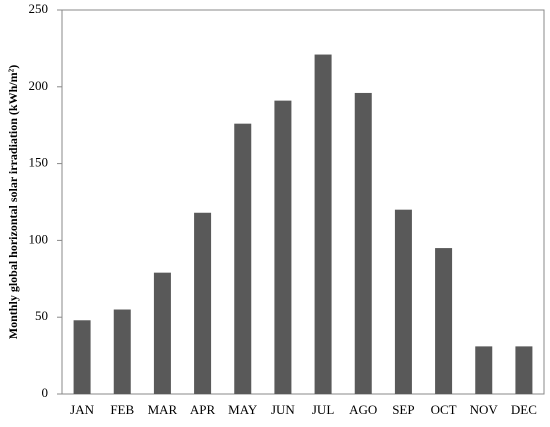  Describe the element at coordinates (203, 409) in the screenshot. I see `x-tick-label: APR` at that location.